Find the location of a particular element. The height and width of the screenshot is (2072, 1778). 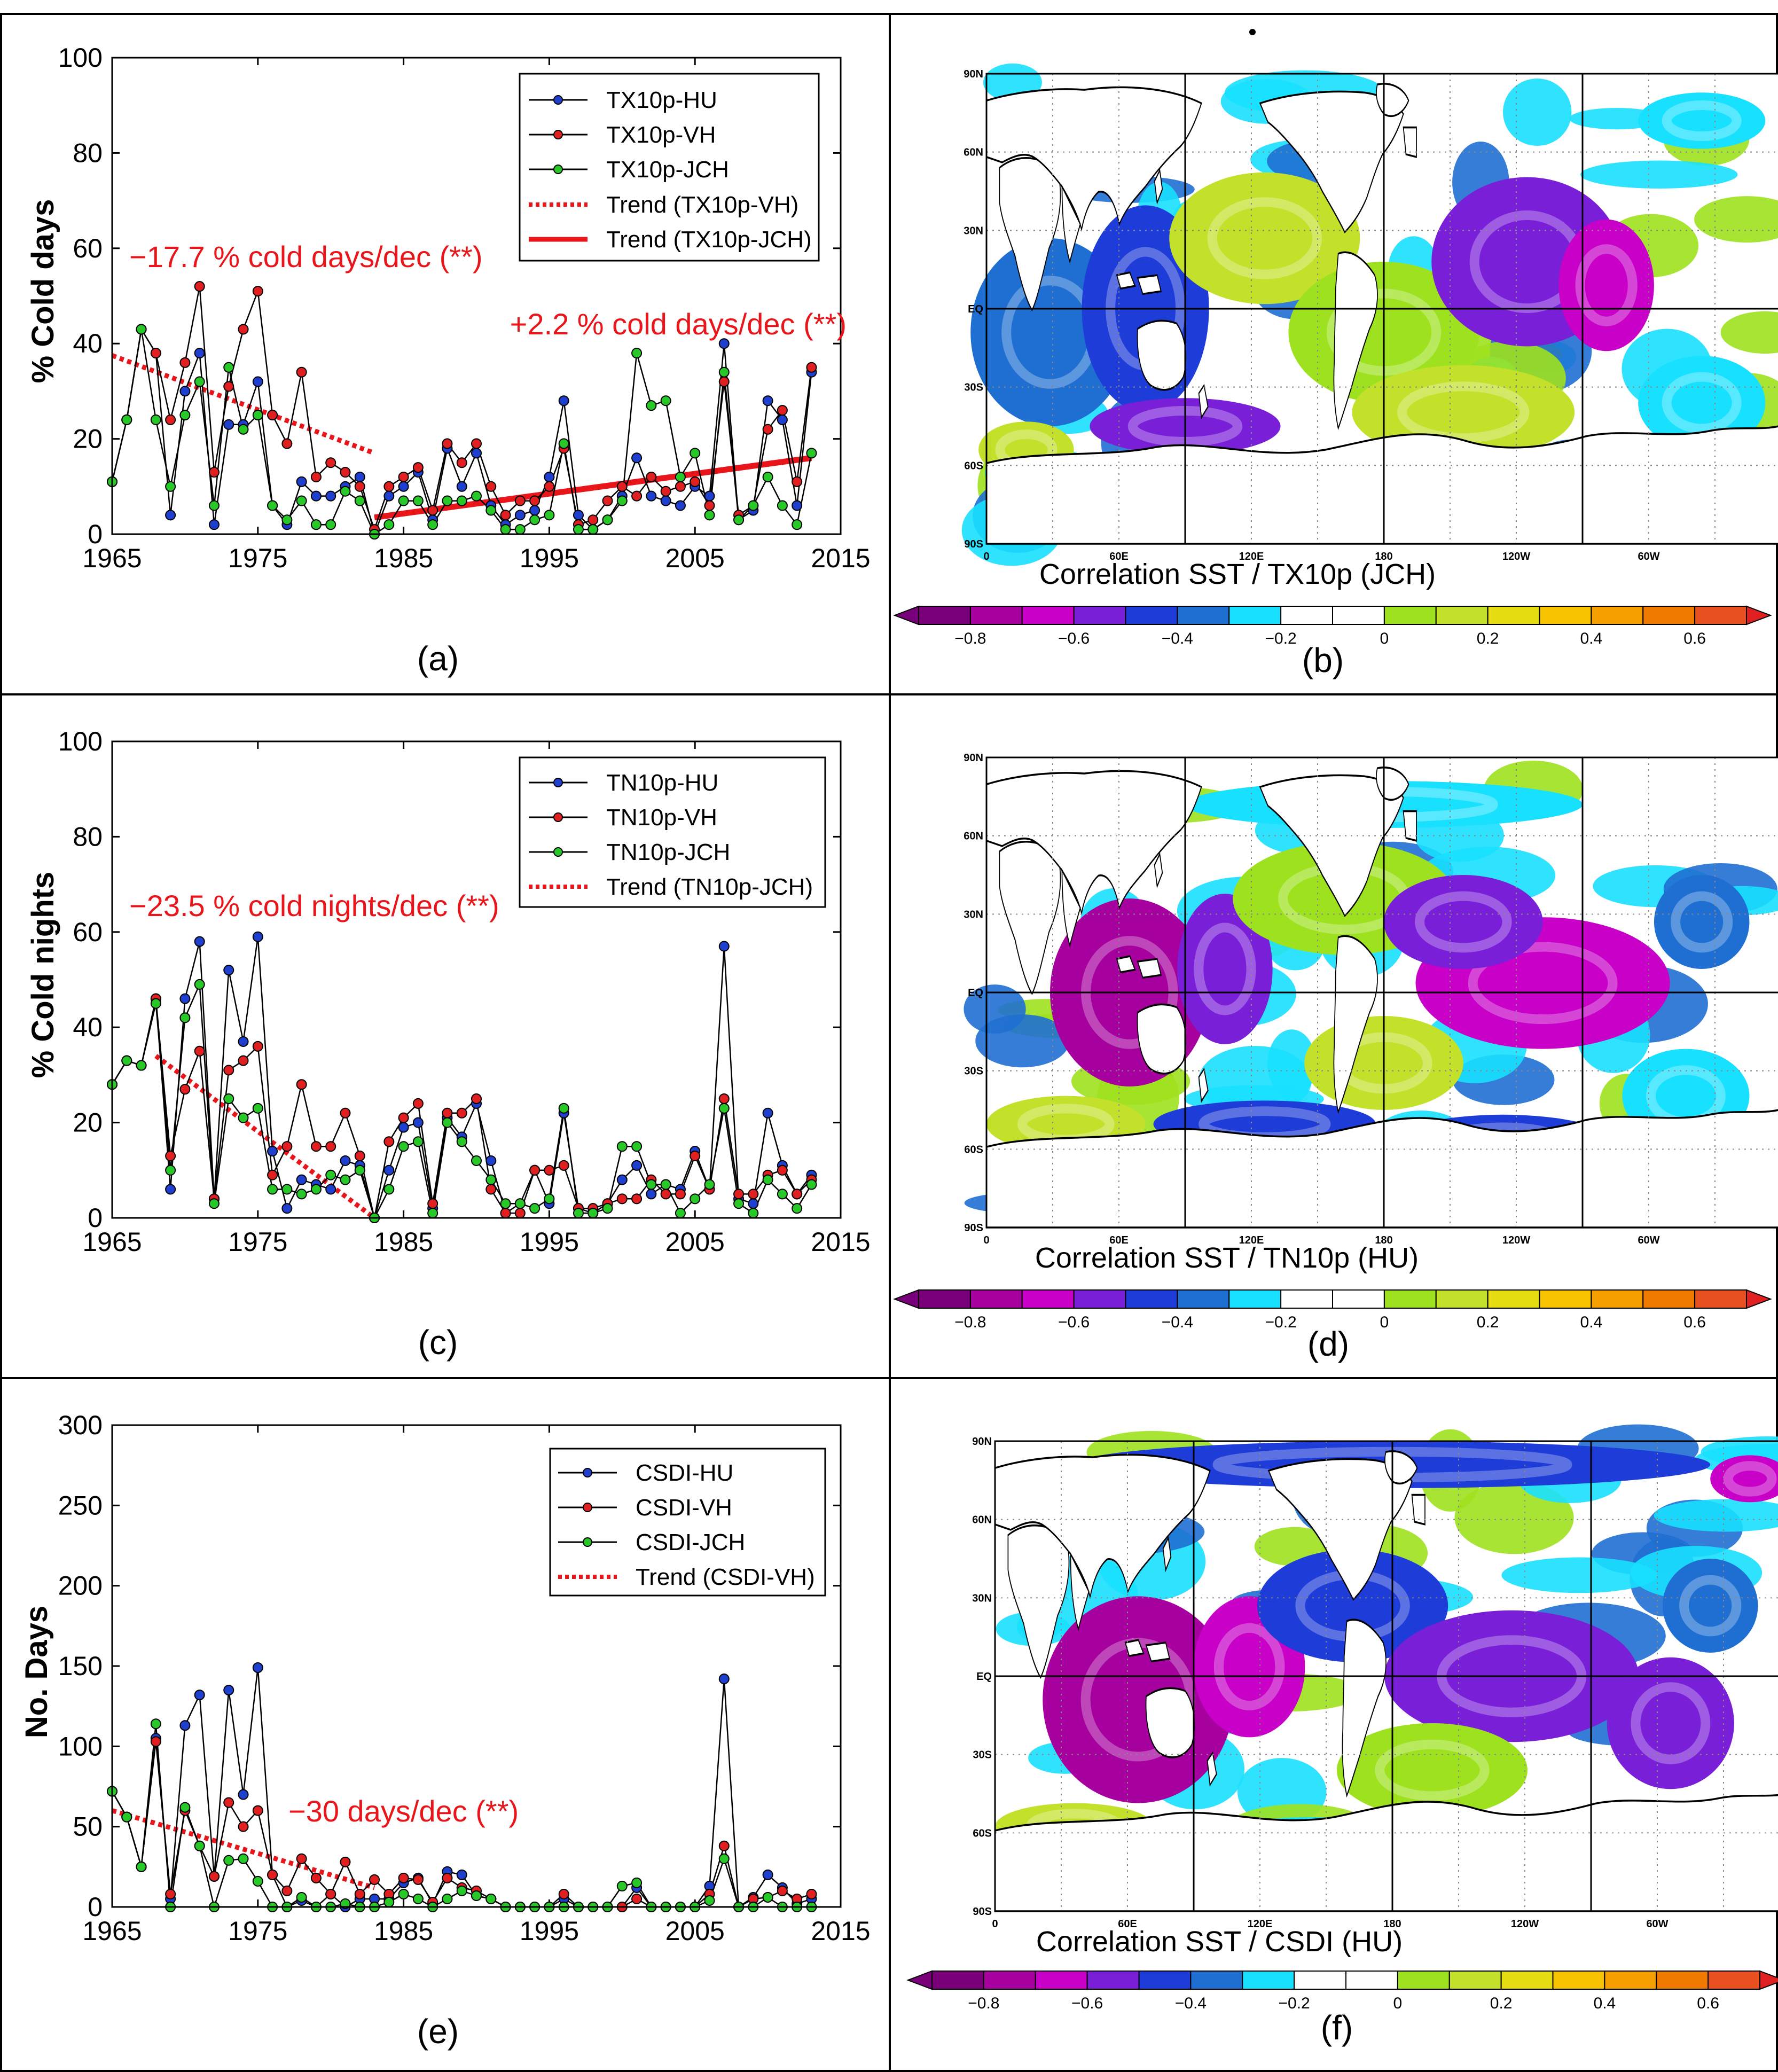

lat-tick-label: 60N is located at coordinates (974, 153).